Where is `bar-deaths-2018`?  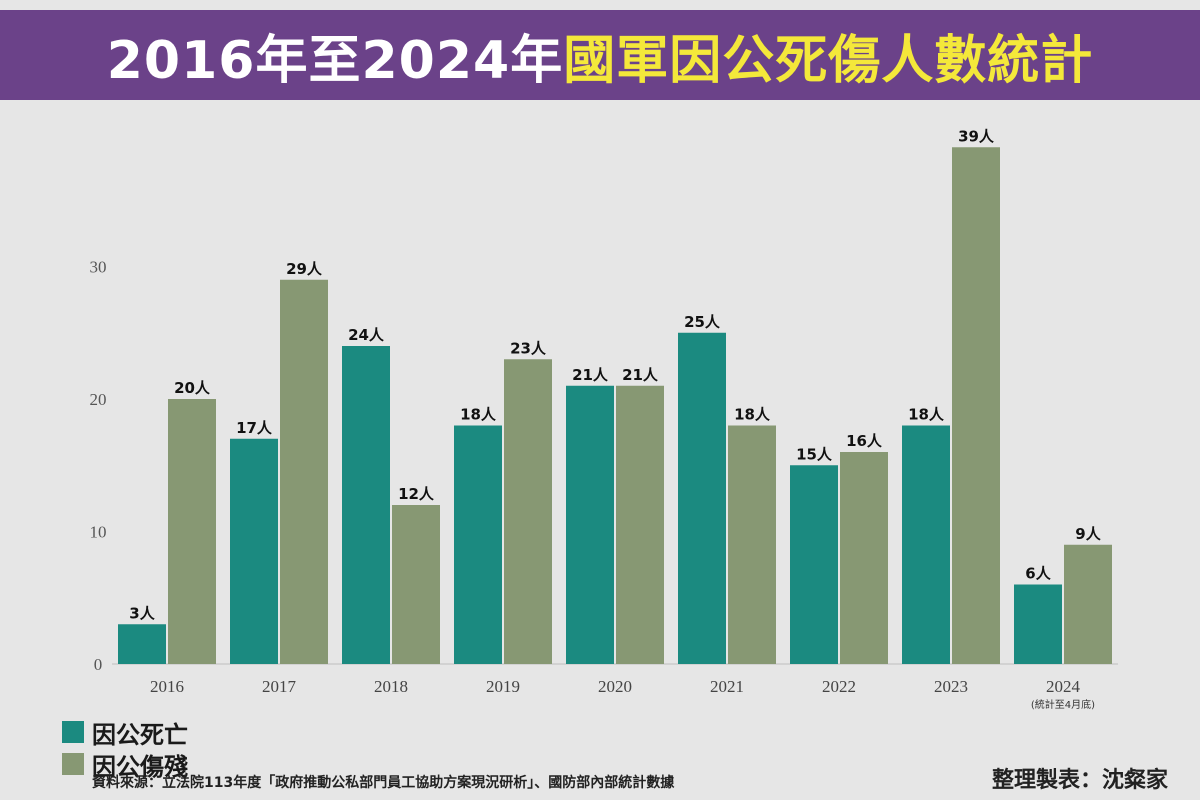 bar-deaths-2018 is located at coordinates (366, 505).